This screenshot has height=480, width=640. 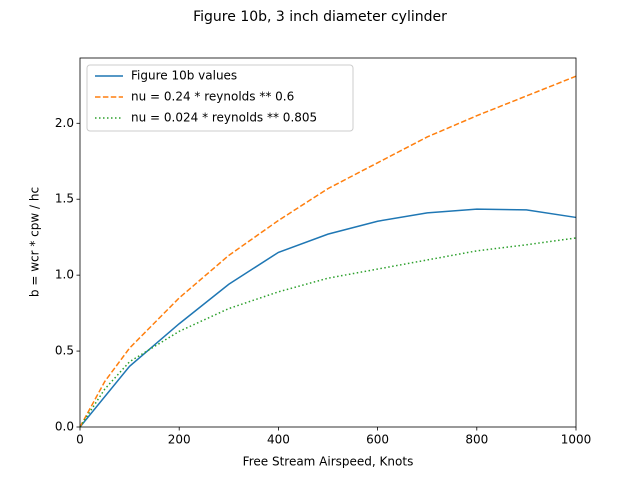 What do you see at coordinates (184, 76) in the screenshot?
I see `legend-label: Figure 10b values` at bounding box center [184, 76].